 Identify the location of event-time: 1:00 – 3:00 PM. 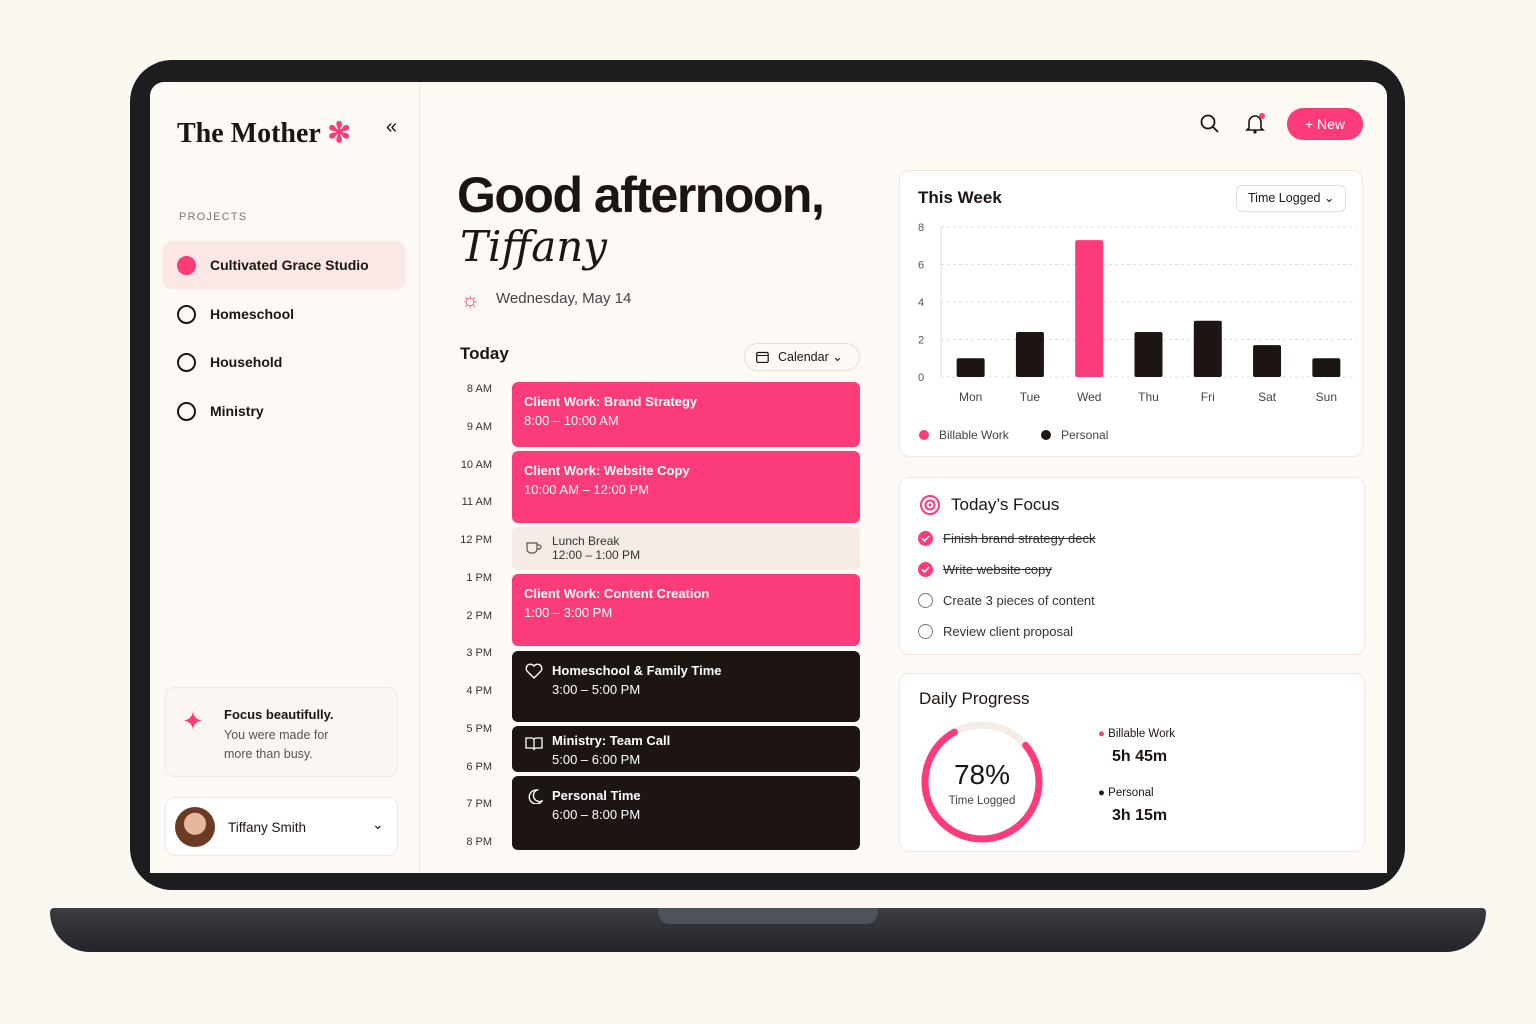
(568, 612).